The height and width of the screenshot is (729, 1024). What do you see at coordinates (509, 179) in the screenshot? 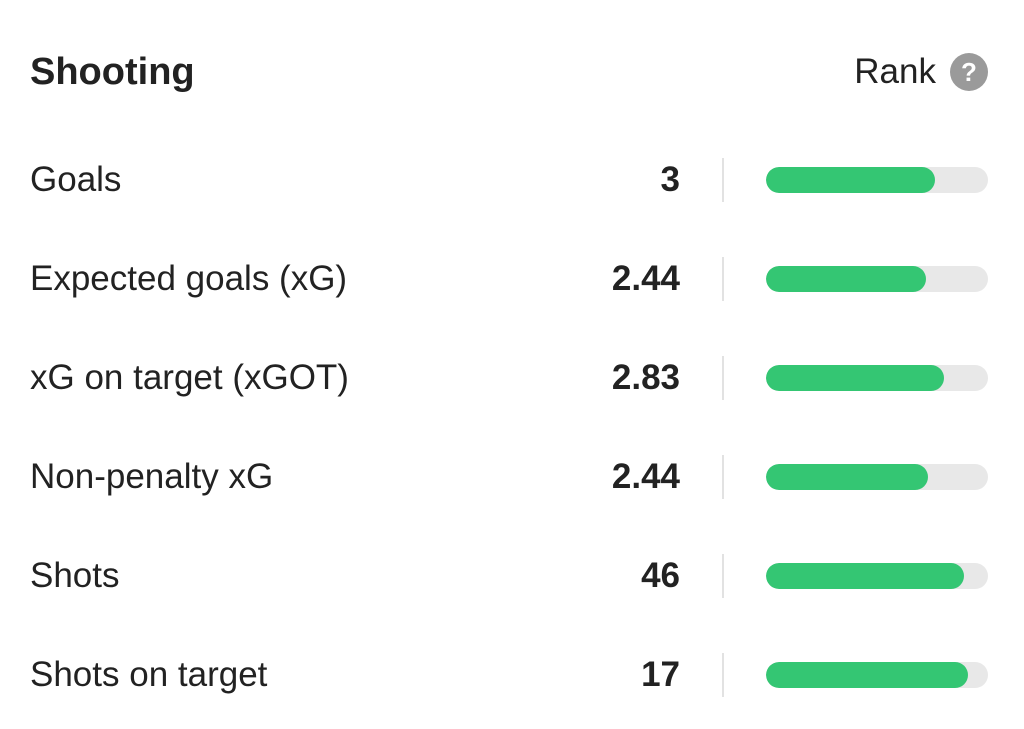
I see `stat-row-goals: Goals 3` at bounding box center [509, 179].